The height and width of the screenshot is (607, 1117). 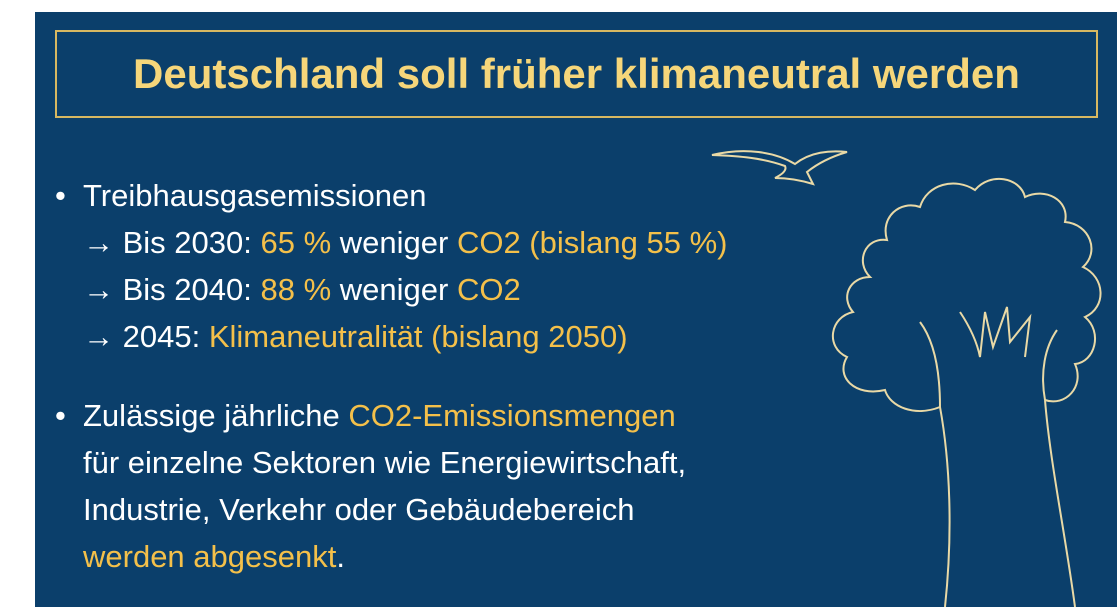 I want to click on highlight-text: CO2, so click(x=488, y=289).